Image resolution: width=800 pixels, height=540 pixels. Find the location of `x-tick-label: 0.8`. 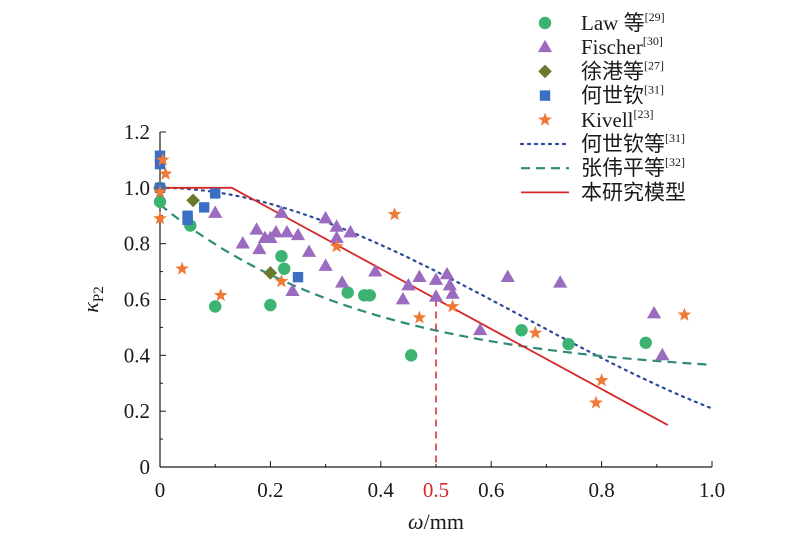

x-tick-label: 0.8 is located at coordinates (601, 490).